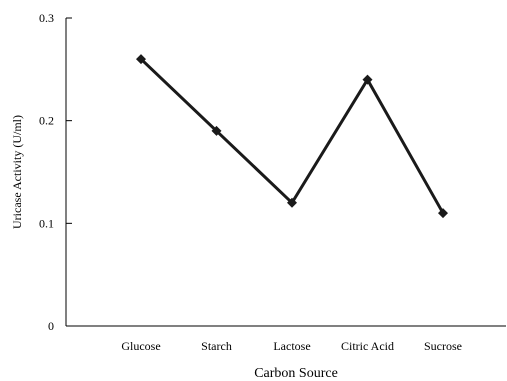  Describe the element at coordinates (46, 121) in the screenshot. I see `y-tick-label: 0.2` at that location.